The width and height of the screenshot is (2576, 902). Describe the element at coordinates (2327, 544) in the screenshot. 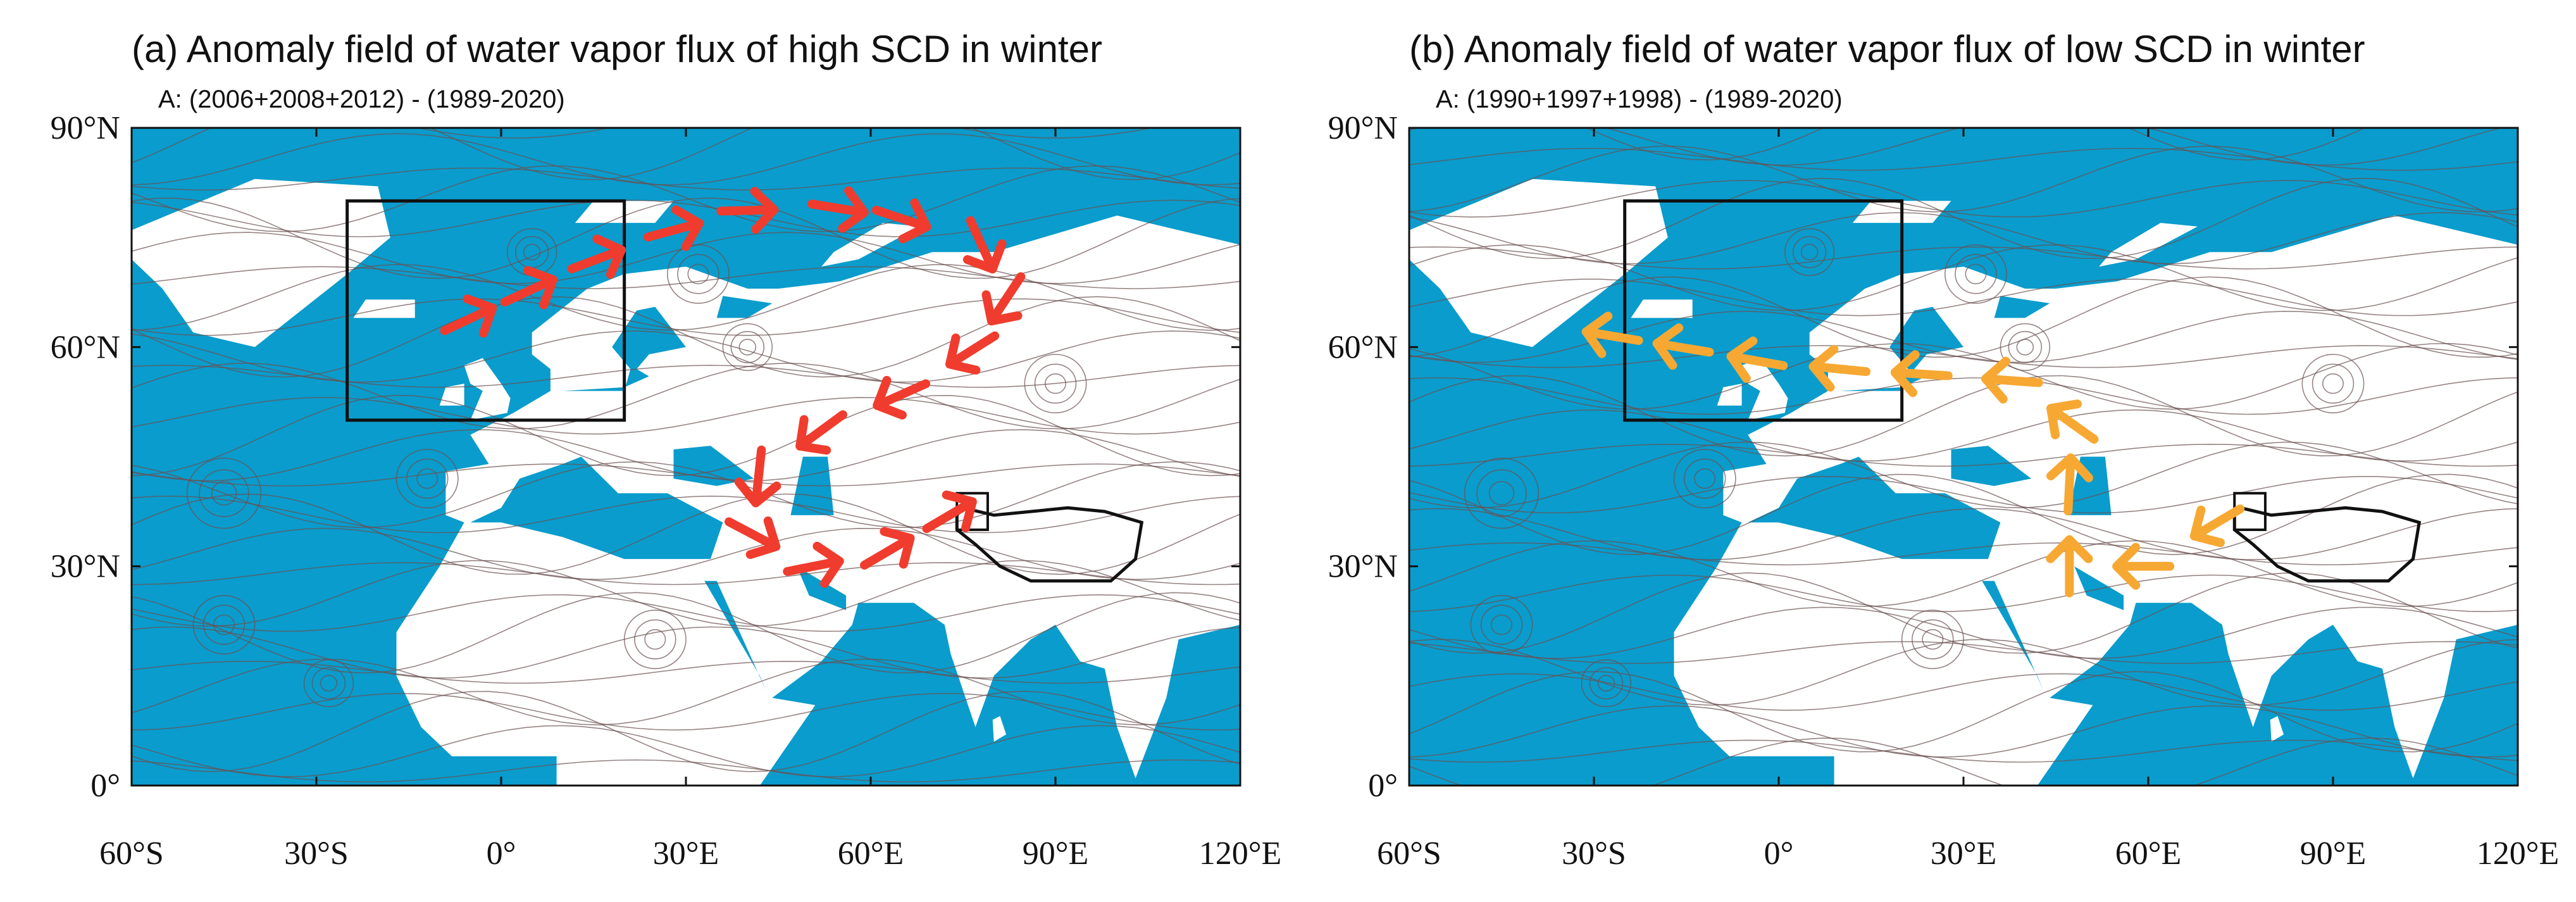

I see `plateau-outline` at that location.